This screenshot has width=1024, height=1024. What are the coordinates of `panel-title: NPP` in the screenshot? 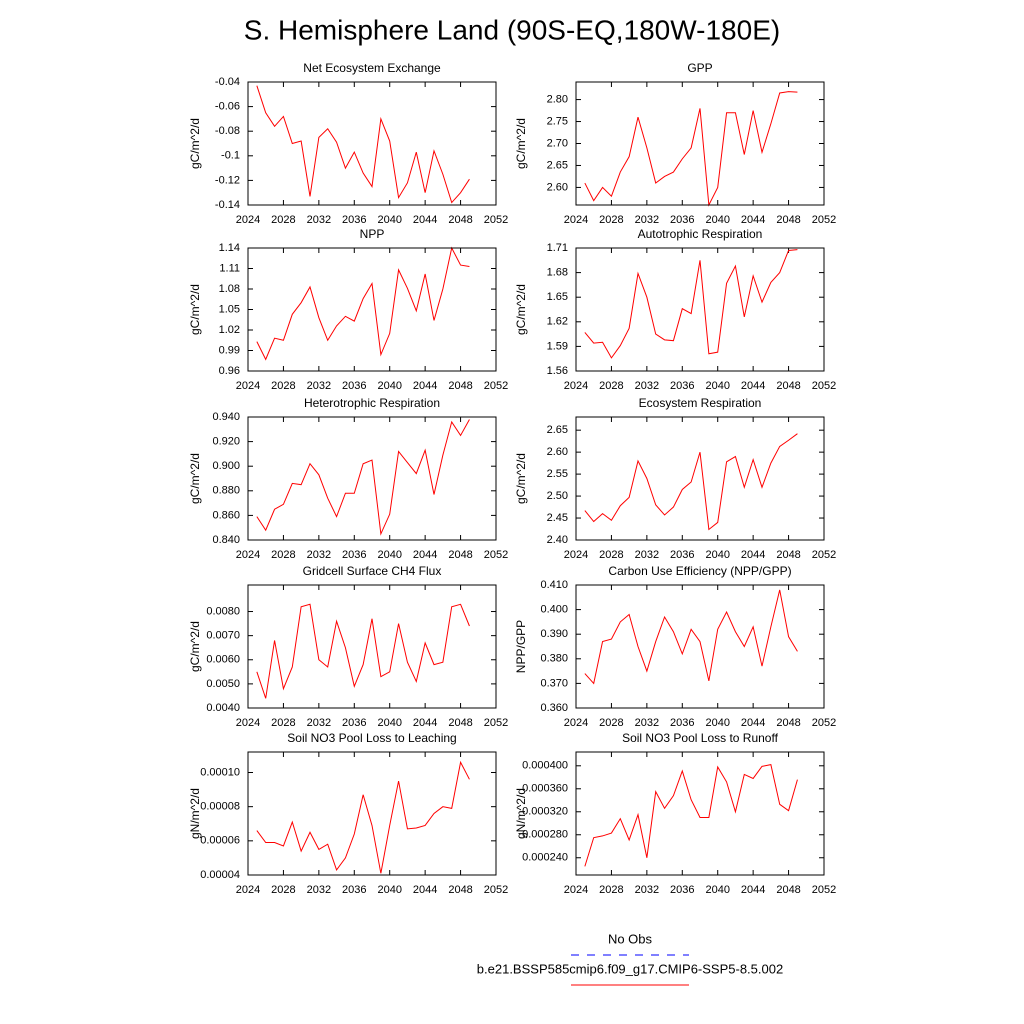 It's located at (372, 234).